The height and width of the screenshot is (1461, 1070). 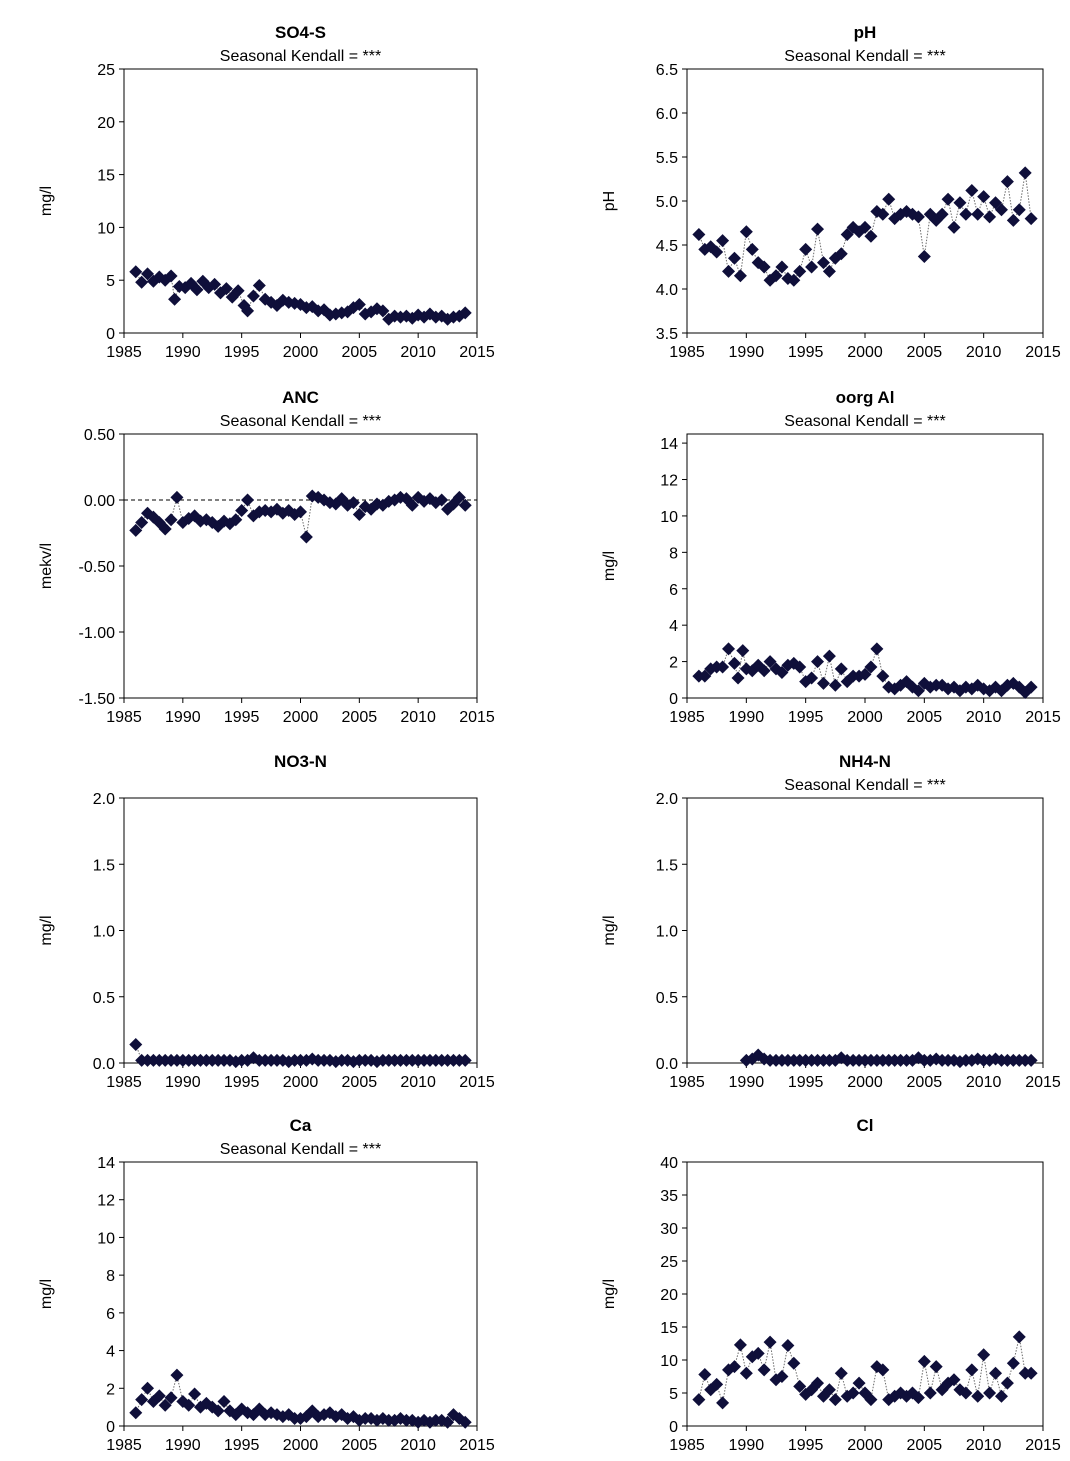 What do you see at coordinates (667, 290) in the screenshot?
I see `y-tick-label: 4.0` at bounding box center [667, 290].